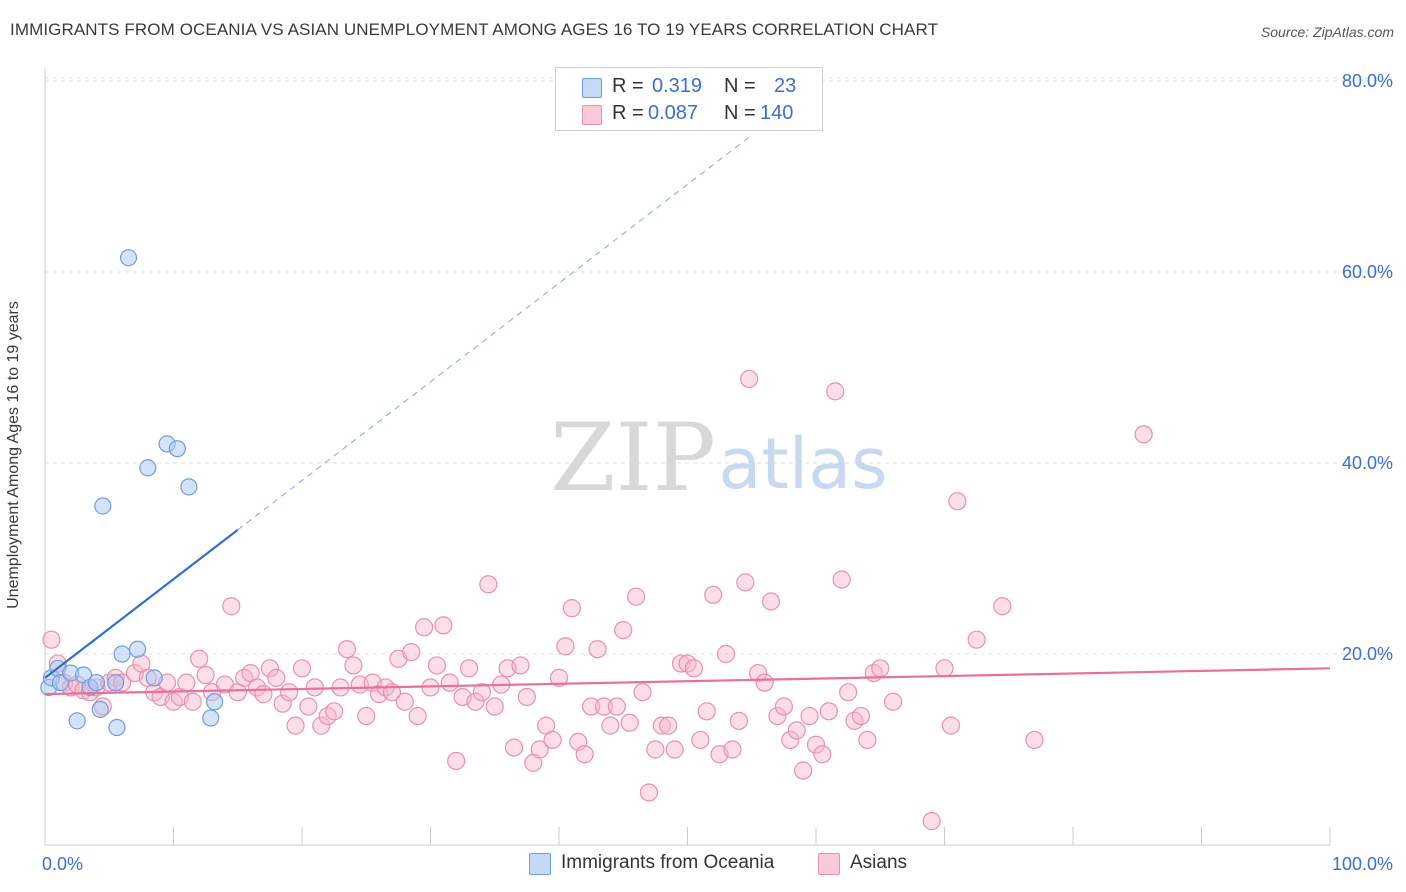 This screenshot has height=892, width=1406. What do you see at coordinates (879, 862) in the screenshot?
I see `bottom-legend-label: Asians` at bounding box center [879, 862].